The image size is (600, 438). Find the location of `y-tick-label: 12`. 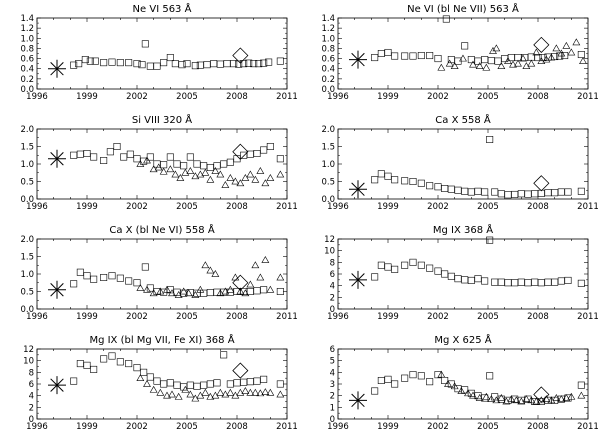

y-tick-label: 12 is located at coordinates (28, 350).